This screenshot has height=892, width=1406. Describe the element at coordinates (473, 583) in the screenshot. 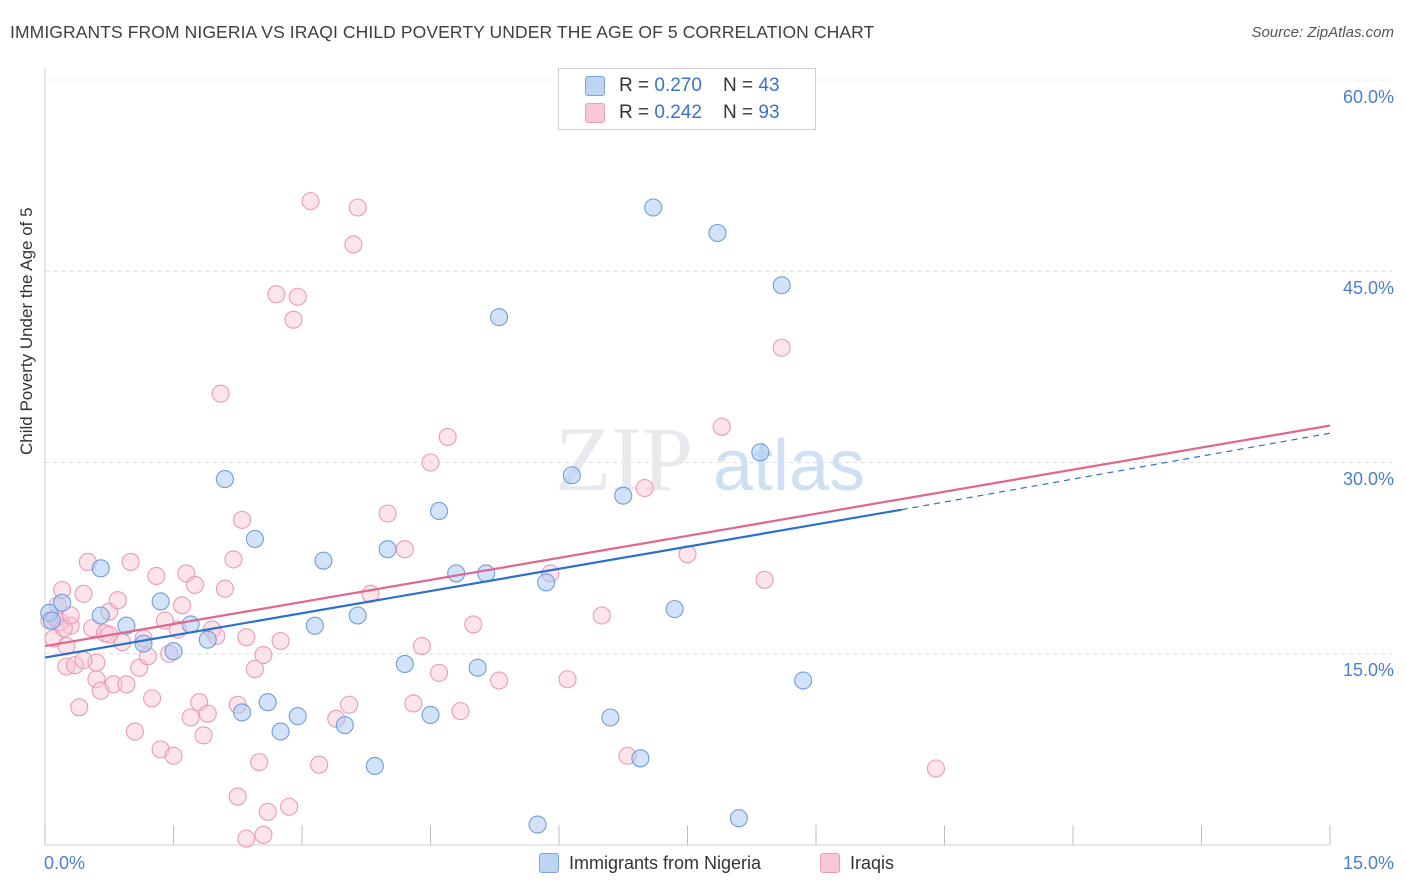

I see `trendline-nigeria` at that location.